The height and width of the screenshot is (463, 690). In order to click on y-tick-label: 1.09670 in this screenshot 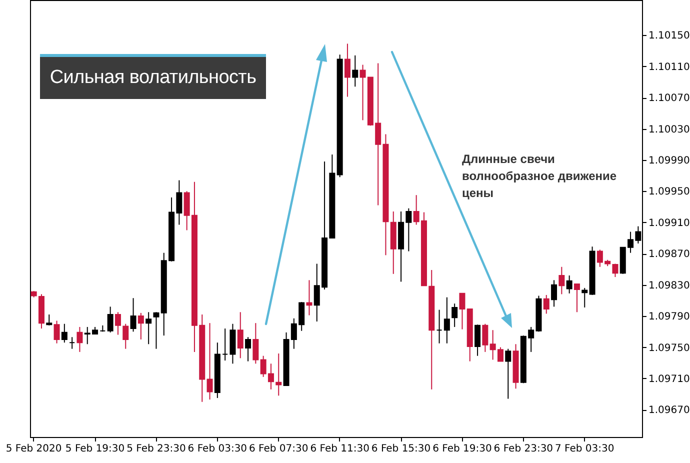, I will do `click(669, 410)`.